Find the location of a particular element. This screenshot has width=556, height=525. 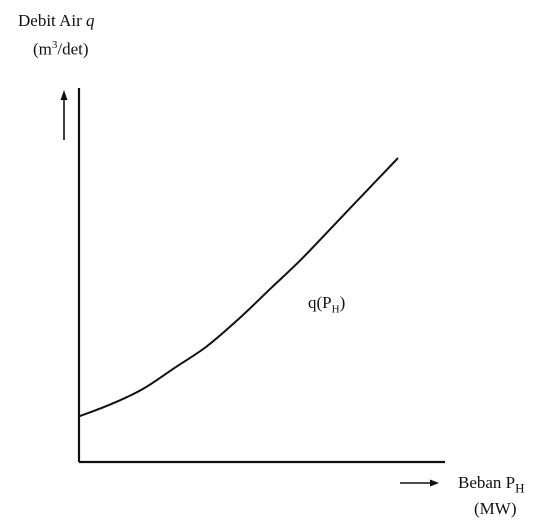

curve-annotation: q(PH) is located at coordinates (326, 304).